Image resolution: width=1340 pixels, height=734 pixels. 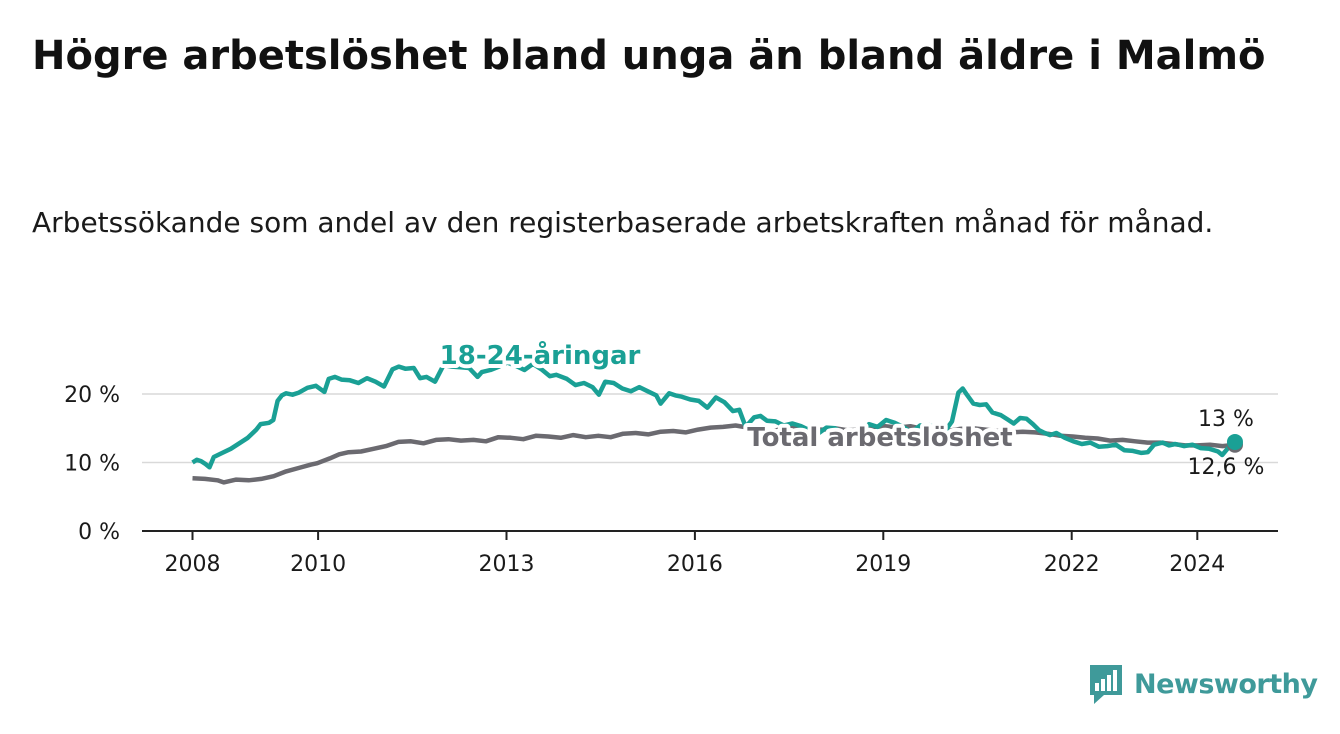 What do you see at coordinates (1226, 419) in the screenshot?
I see `end-value-label-youth: 13 %` at bounding box center [1226, 419].